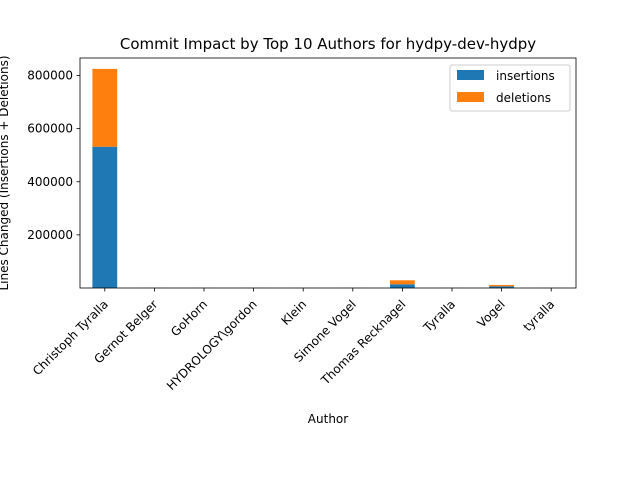  I want to click on bar-deletions-christoph-tyralla, so click(105, 107).